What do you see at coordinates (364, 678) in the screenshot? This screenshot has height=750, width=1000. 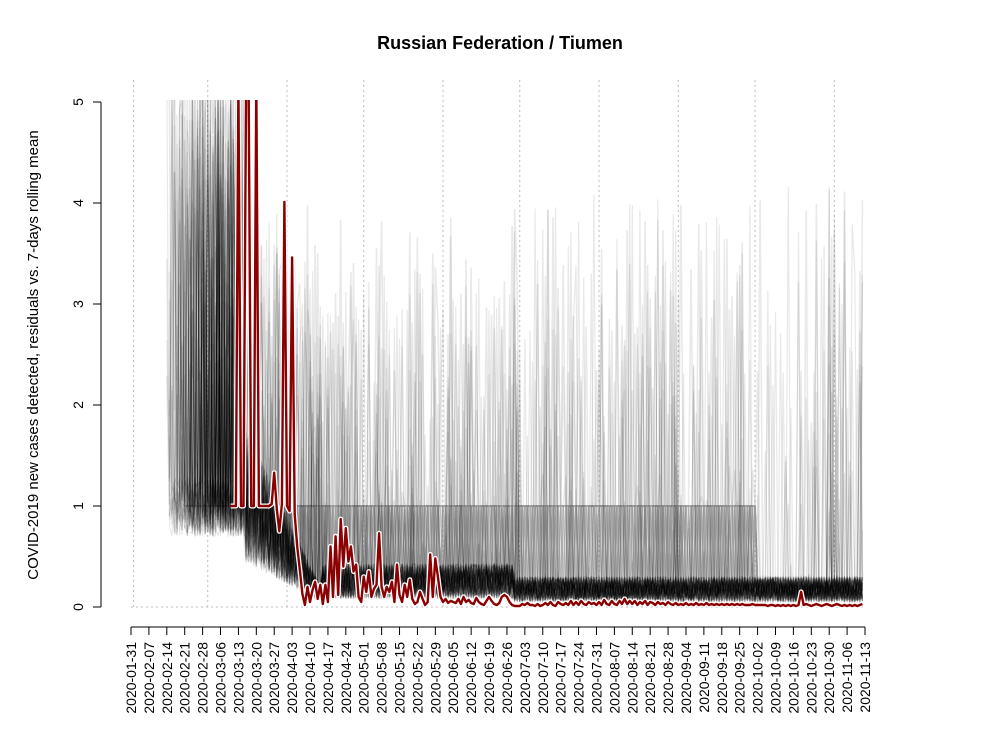 I see `x-tick-label: 2020-05-01` at bounding box center [364, 678].